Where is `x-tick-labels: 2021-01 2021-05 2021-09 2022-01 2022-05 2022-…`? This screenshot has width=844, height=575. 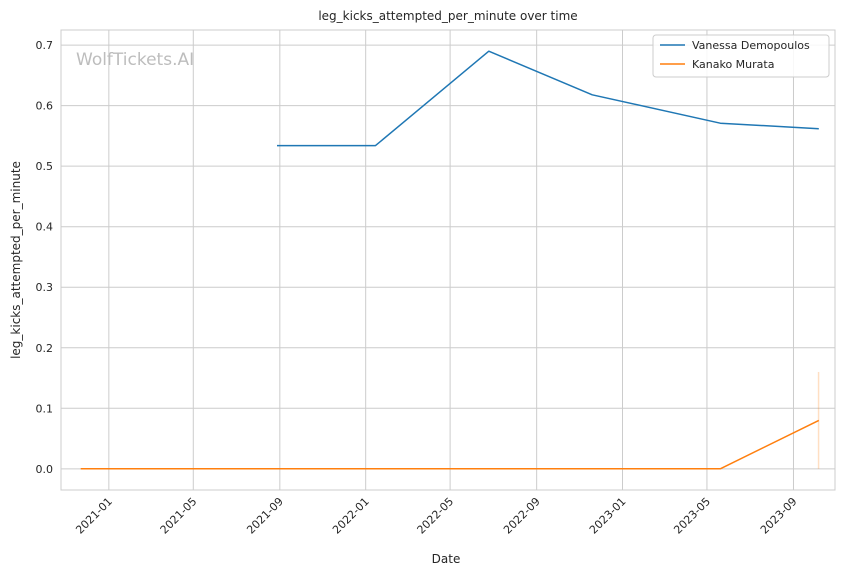
x-tick-labels: 2021-01 2021-05 2021-09 2022-01 2022-05 2022-… is located at coordinates (436, 516).